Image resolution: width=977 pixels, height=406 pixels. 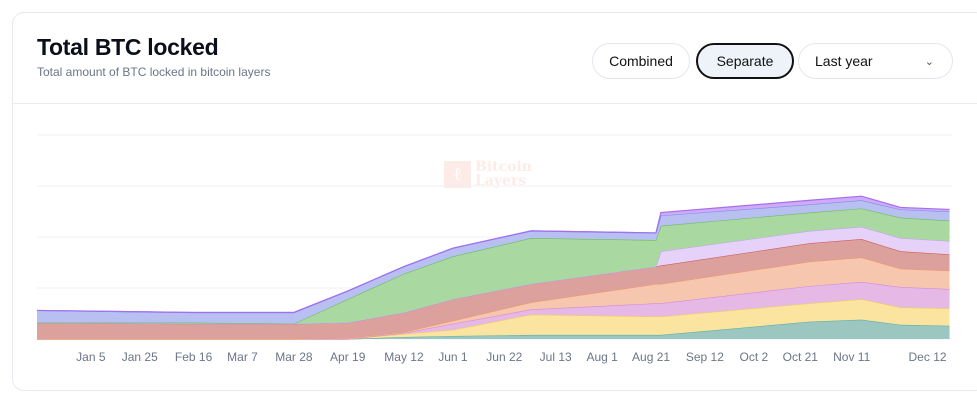 I want to click on range-select: Last year ⌄, so click(x=875, y=61).